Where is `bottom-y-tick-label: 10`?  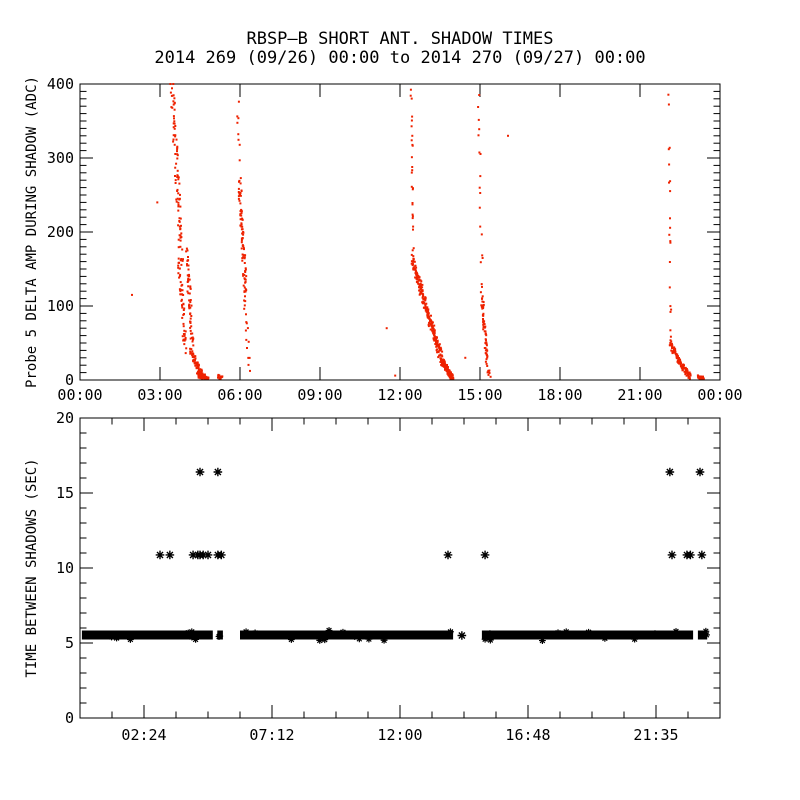
bottom-y-tick-label: 10 is located at coordinates (65, 568).